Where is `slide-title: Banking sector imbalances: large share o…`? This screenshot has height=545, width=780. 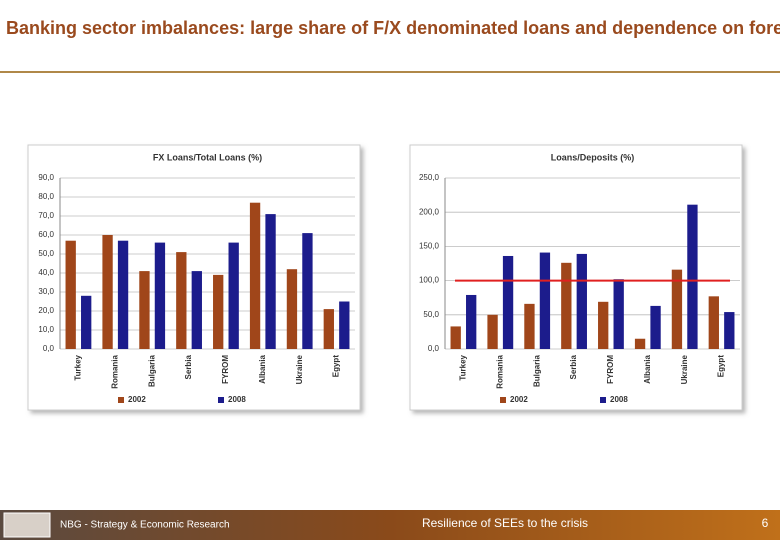
slide-title: Banking sector imbalances: large share o… is located at coordinates (393, 28).